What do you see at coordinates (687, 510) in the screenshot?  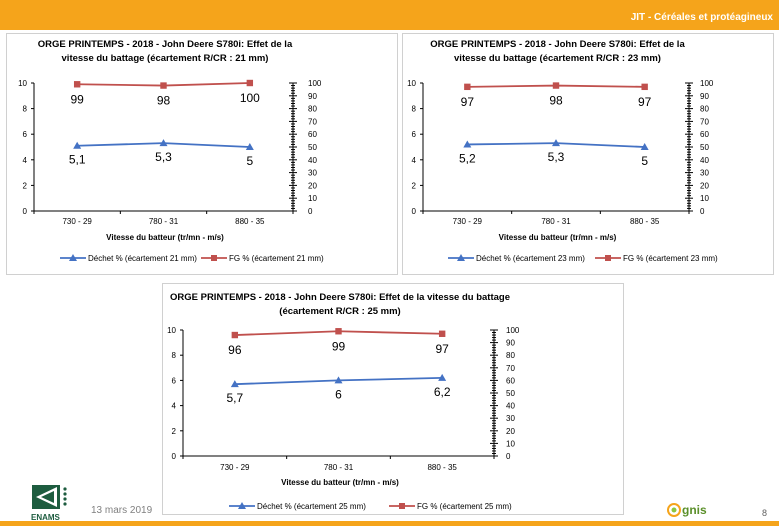 I see `gnis-logo: gnis` at bounding box center [687, 510].